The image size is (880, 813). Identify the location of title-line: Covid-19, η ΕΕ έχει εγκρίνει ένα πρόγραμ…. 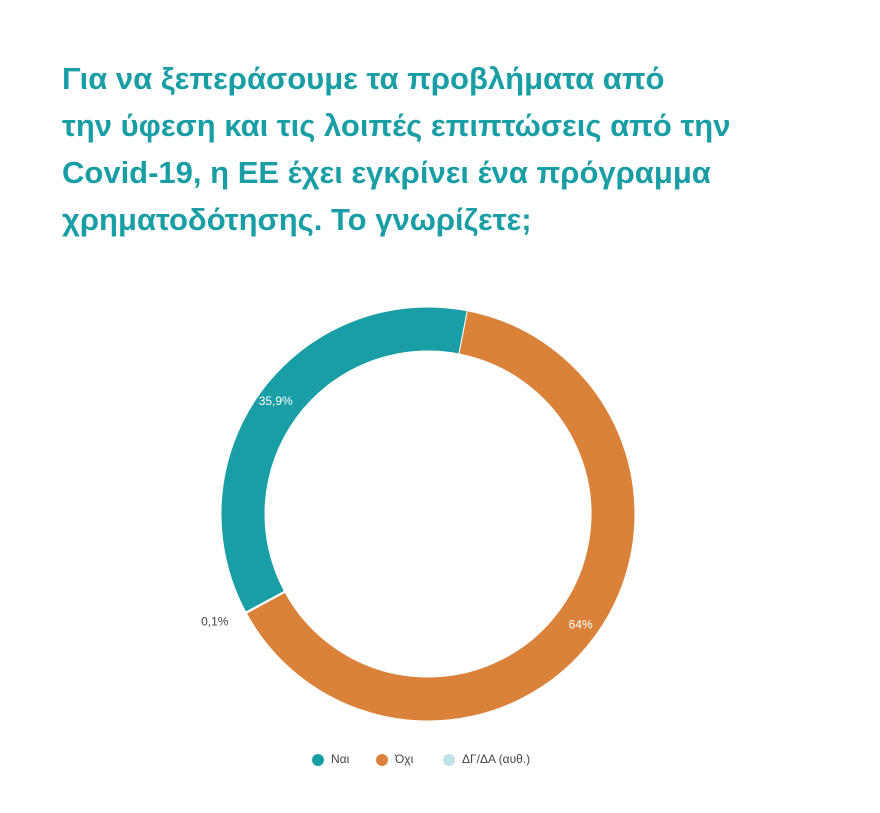
(386, 172).